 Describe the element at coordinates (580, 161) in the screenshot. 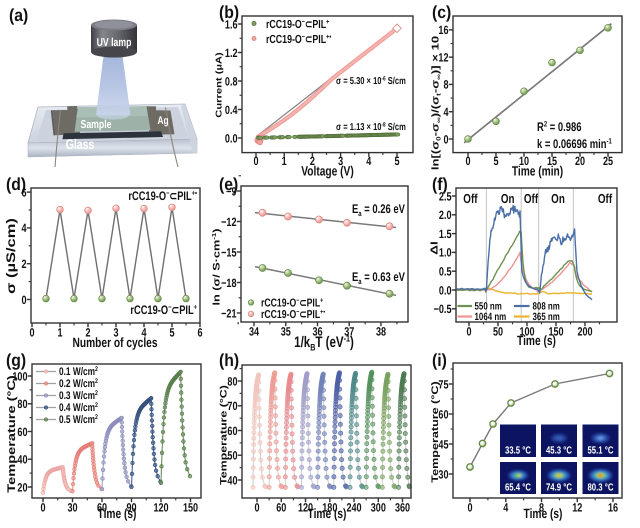

I see `svg-text: 20` at that location.